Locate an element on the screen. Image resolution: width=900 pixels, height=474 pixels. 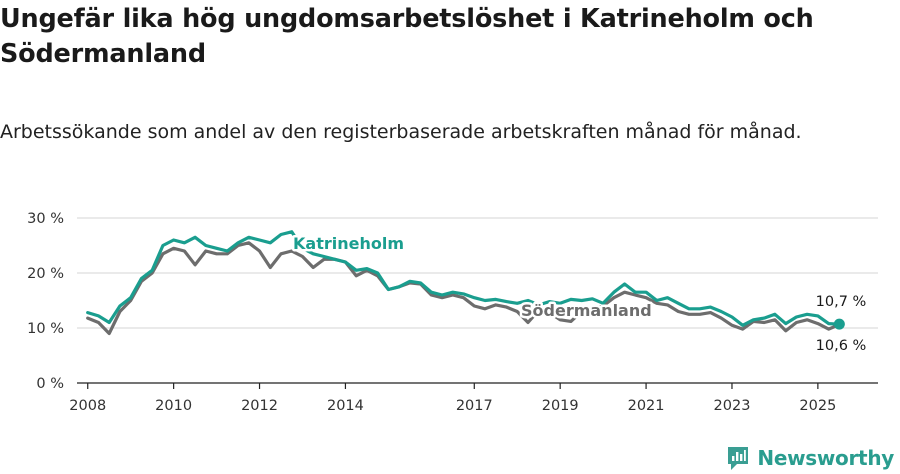
y-tick-label: 0 % is located at coordinates (50, 384).